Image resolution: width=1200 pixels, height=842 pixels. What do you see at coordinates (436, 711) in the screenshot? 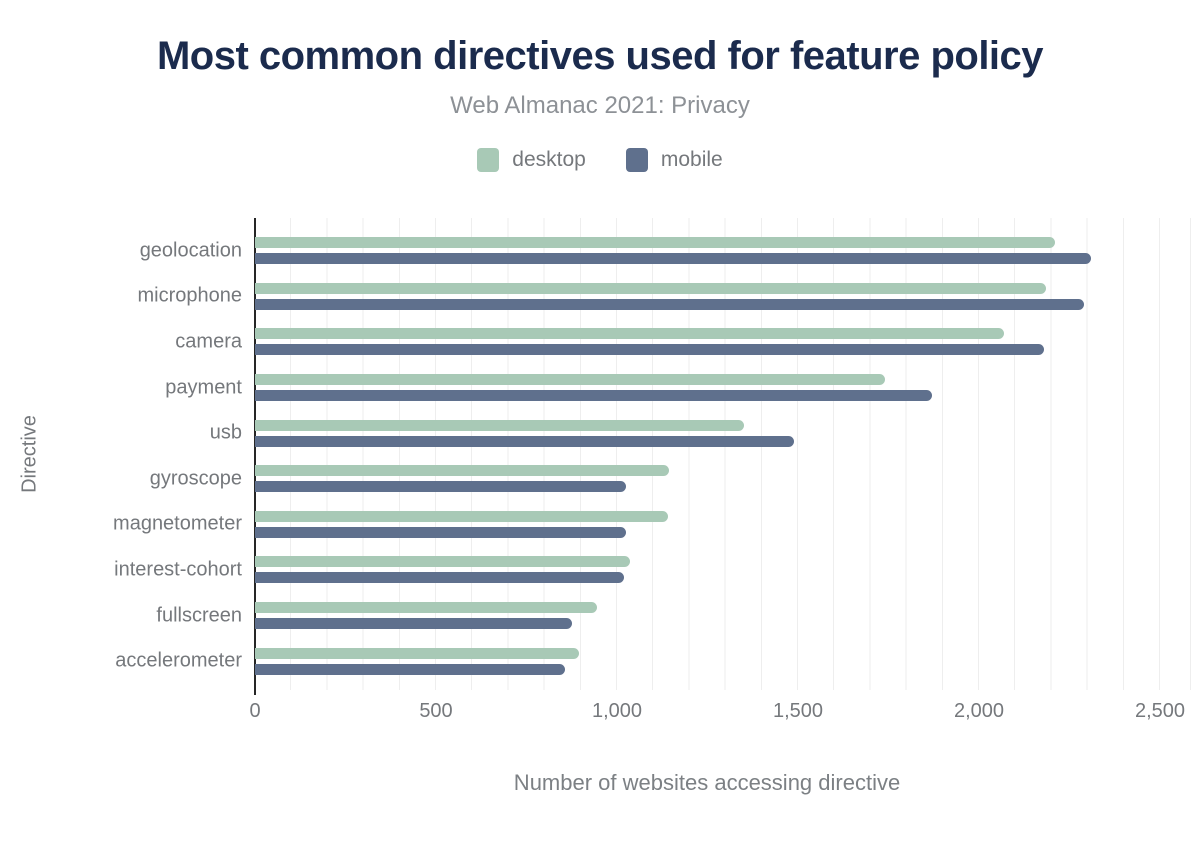
I see `x-tick-label: 500` at bounding box center [436, 711].